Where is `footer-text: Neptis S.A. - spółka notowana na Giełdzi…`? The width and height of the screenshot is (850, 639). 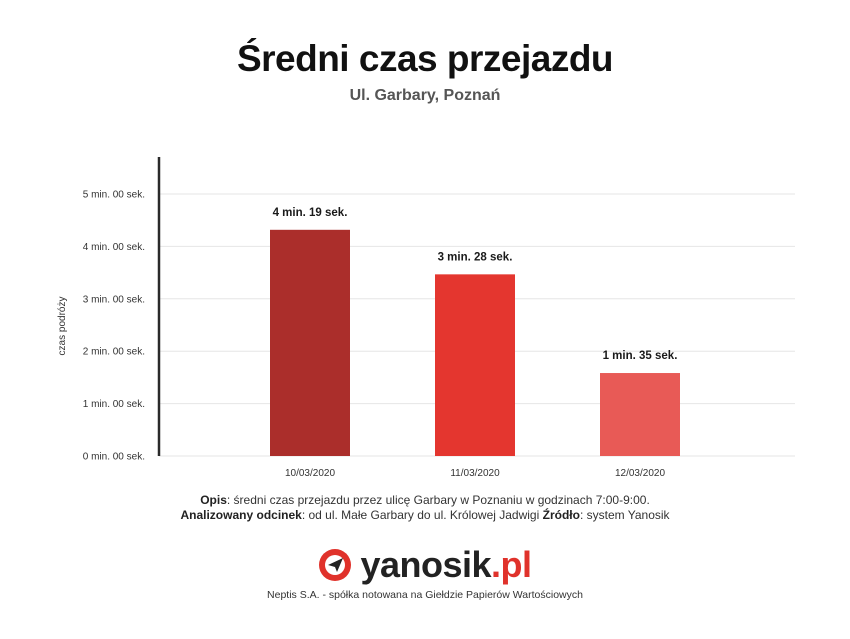 footer-text: Neptis S.A. - spółka notowana na Giełdzi… is located at coordinates (425, 595).